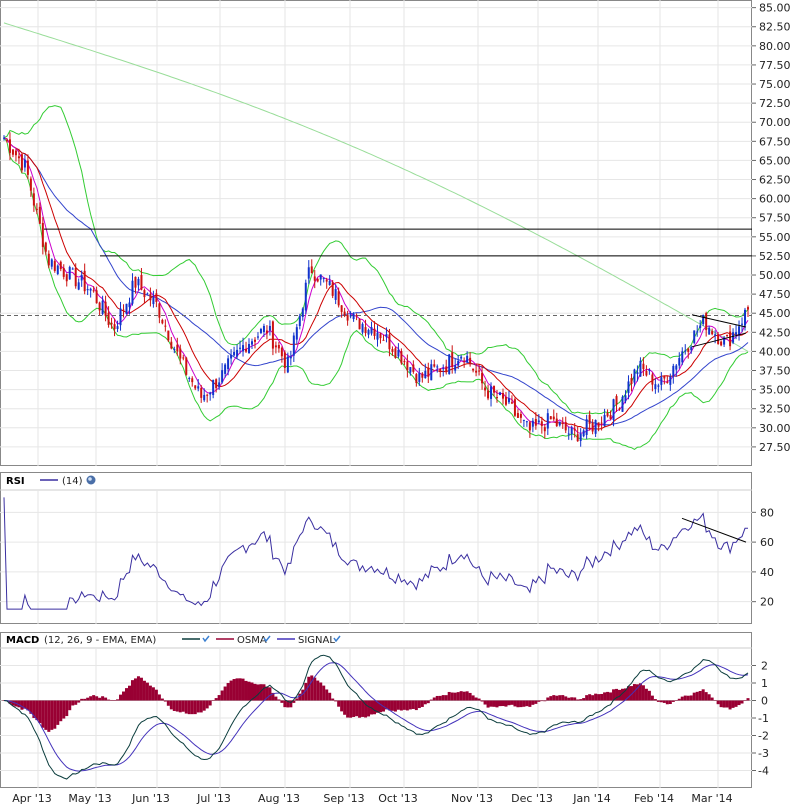  What do you see at coordinates (775, 390) in the screenshot?
I see `price-tick-label: 35.00` at bounding box center [775, 390].